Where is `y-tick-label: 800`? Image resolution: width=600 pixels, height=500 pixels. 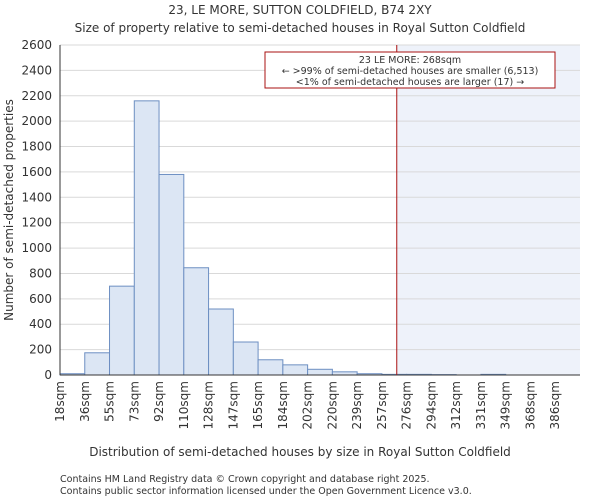 y-tick-label: 800 is located at coordinates (40, 273).